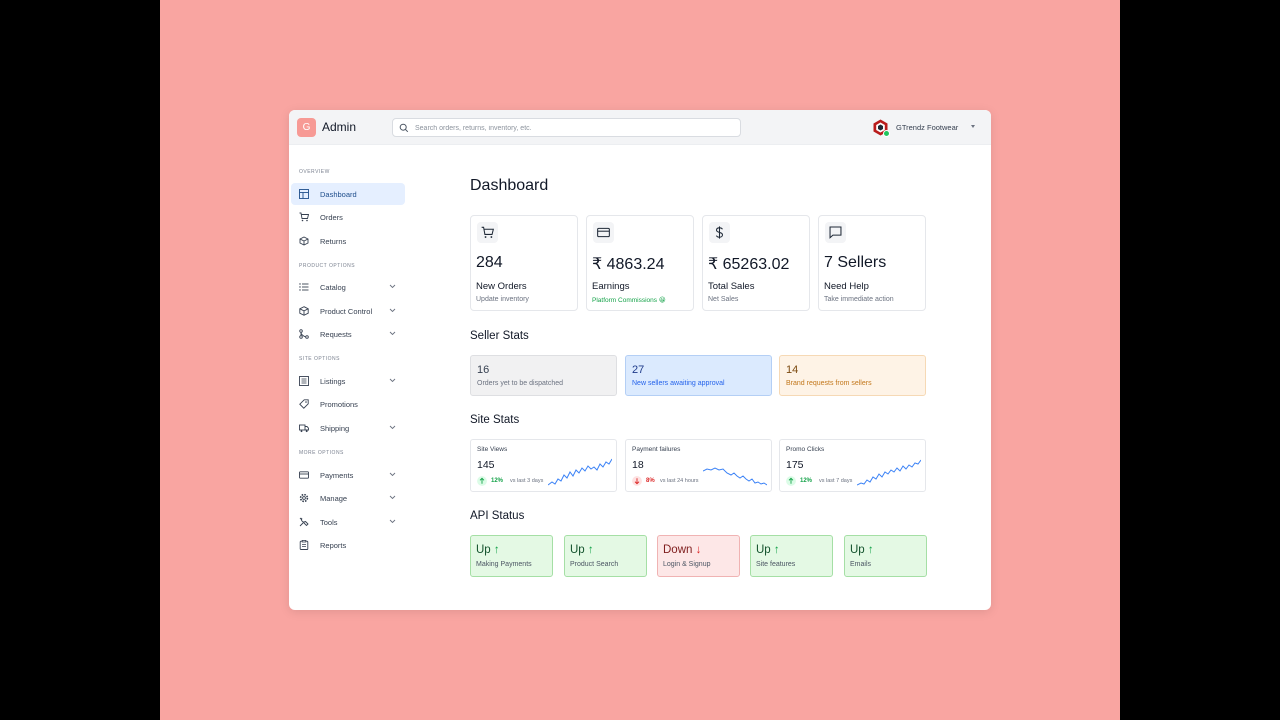  Describe the element at coordinates (348, 217) in the screenshot. I see `sidebar-item-orders: Orders` at that location.